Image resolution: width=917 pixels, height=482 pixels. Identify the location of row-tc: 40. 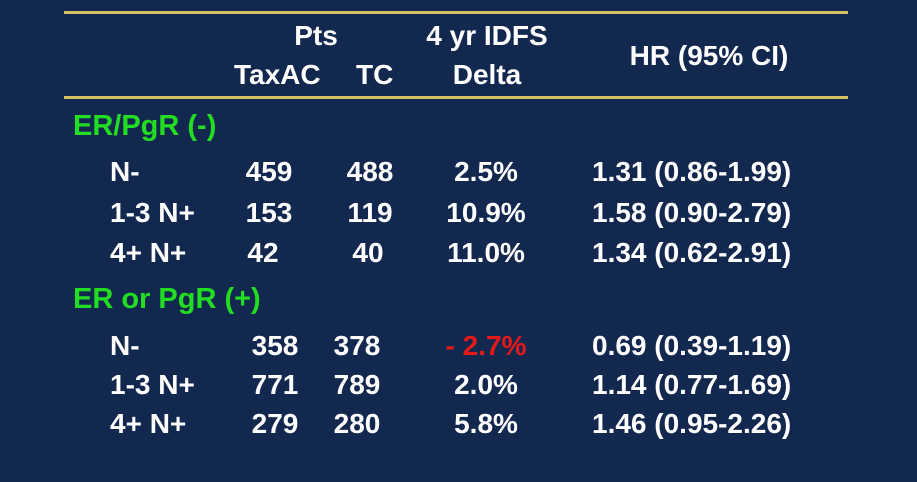
(368, 252).